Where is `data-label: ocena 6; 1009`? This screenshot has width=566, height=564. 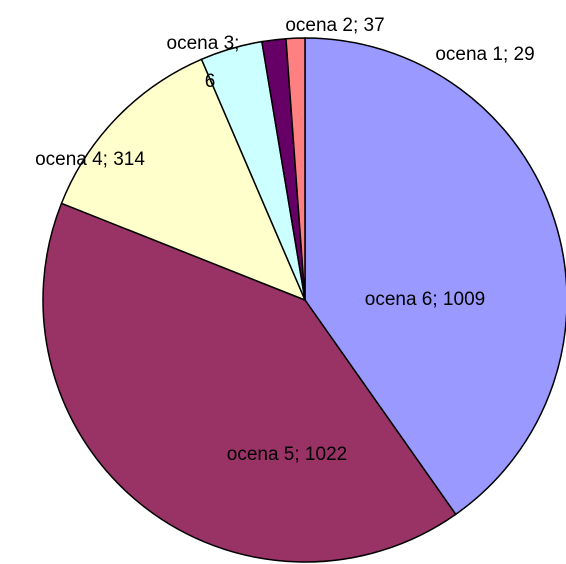
data-label: ocena 6; 1009 is located at coordinates (425, 299).